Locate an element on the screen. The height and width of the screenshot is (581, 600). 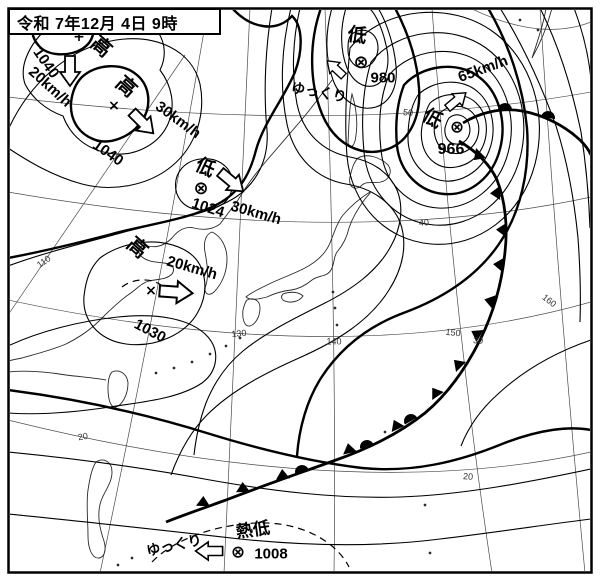
movement-speed-label: 65km/h is located at coordinates (483, 69).